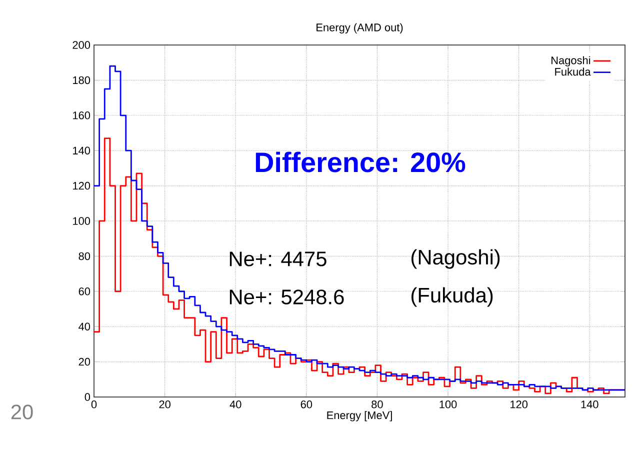 The width and height of the screenshot is (639, 457). I want to click on x-tick-label: 120, so click(519, 404).